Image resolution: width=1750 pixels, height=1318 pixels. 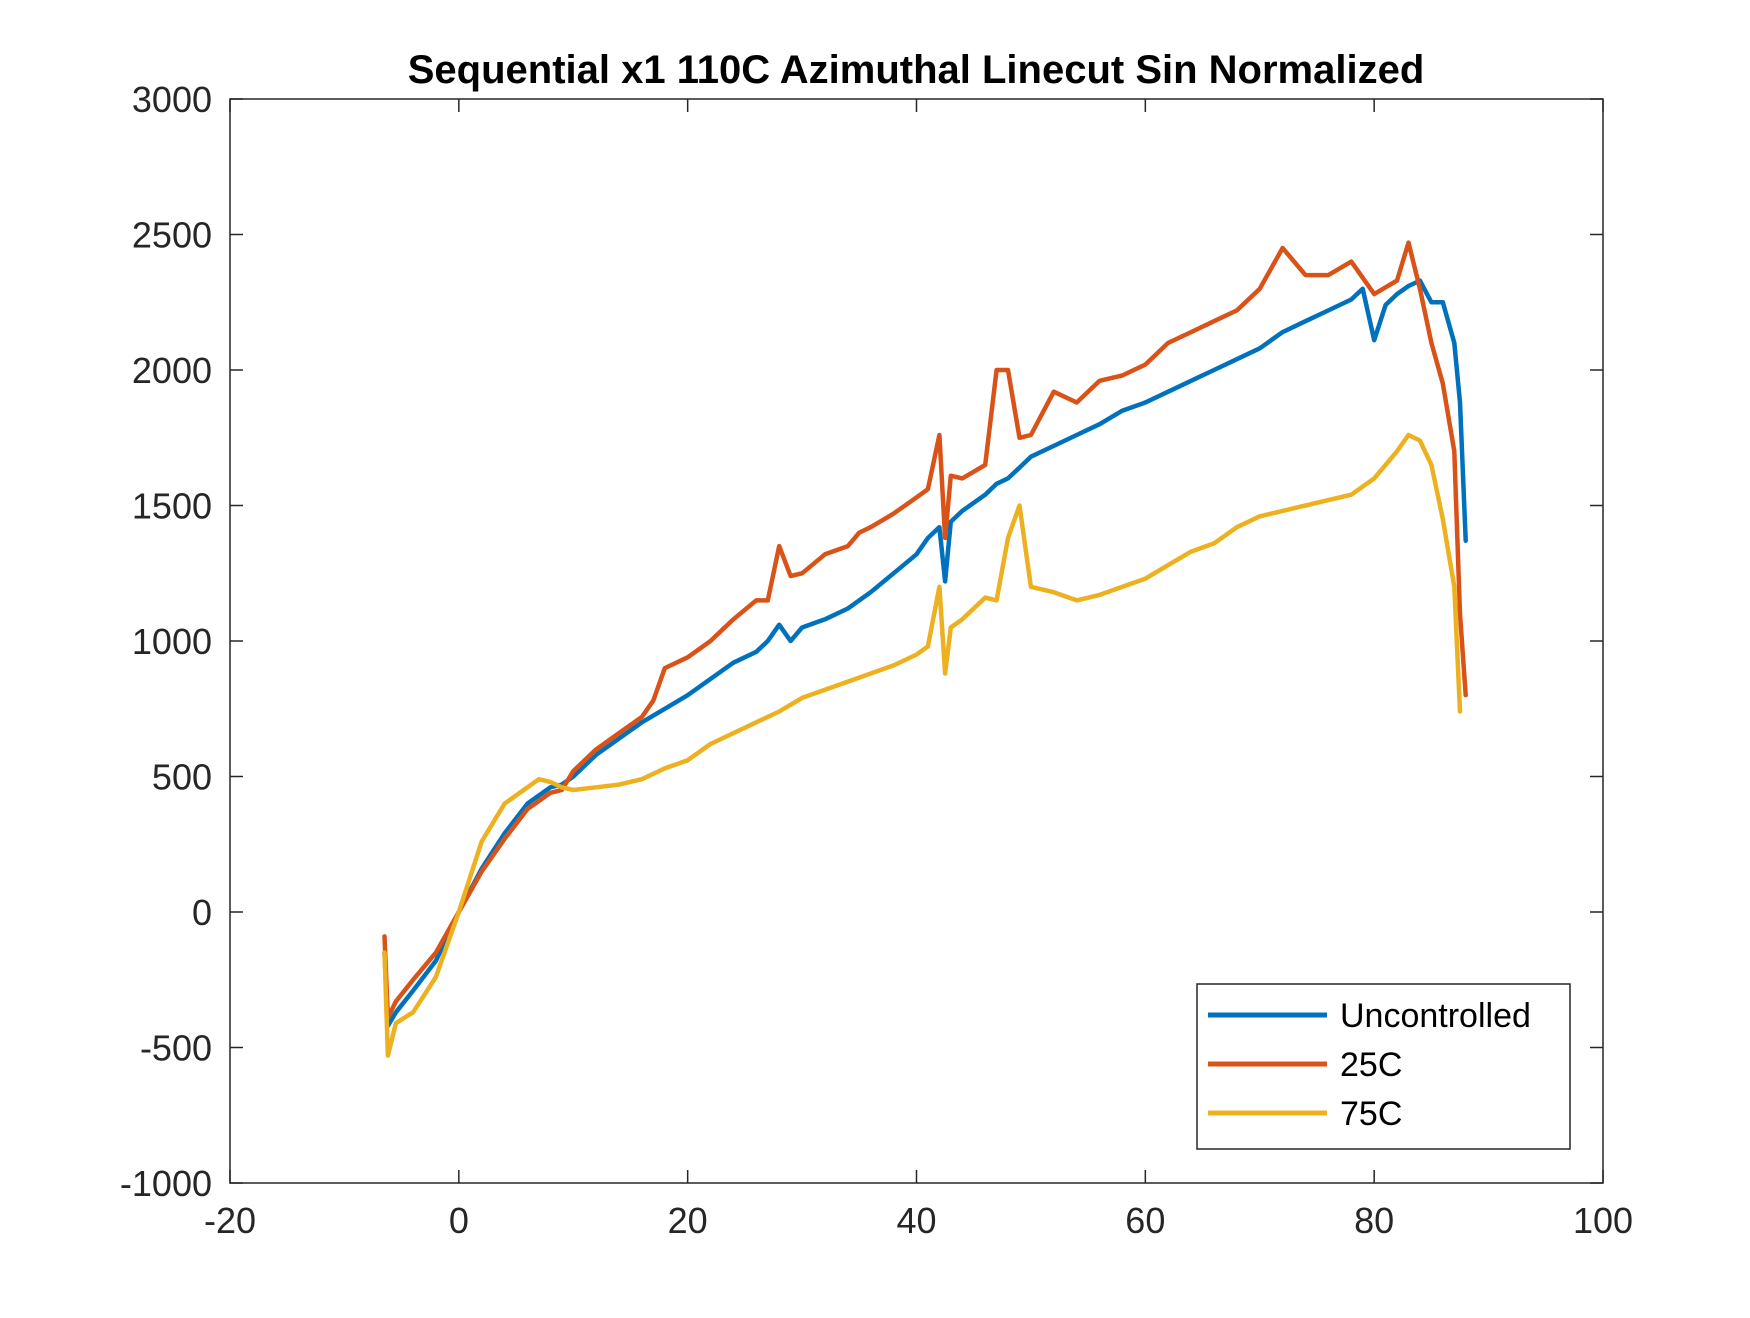 I want to click on x-tick-label: 20, so click(x=688, y=1220).